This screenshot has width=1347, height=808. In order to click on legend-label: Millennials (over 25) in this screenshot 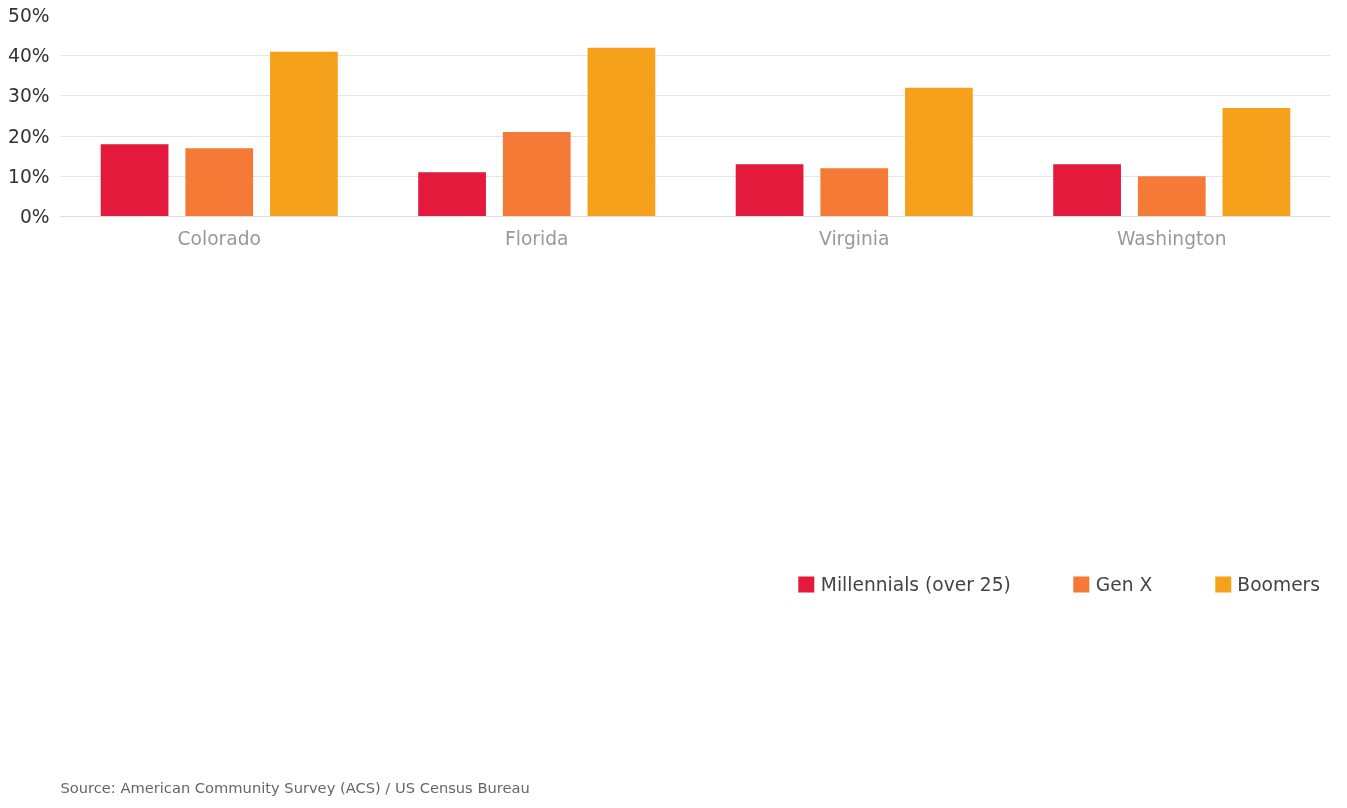, I will do `click(915, 584)`.